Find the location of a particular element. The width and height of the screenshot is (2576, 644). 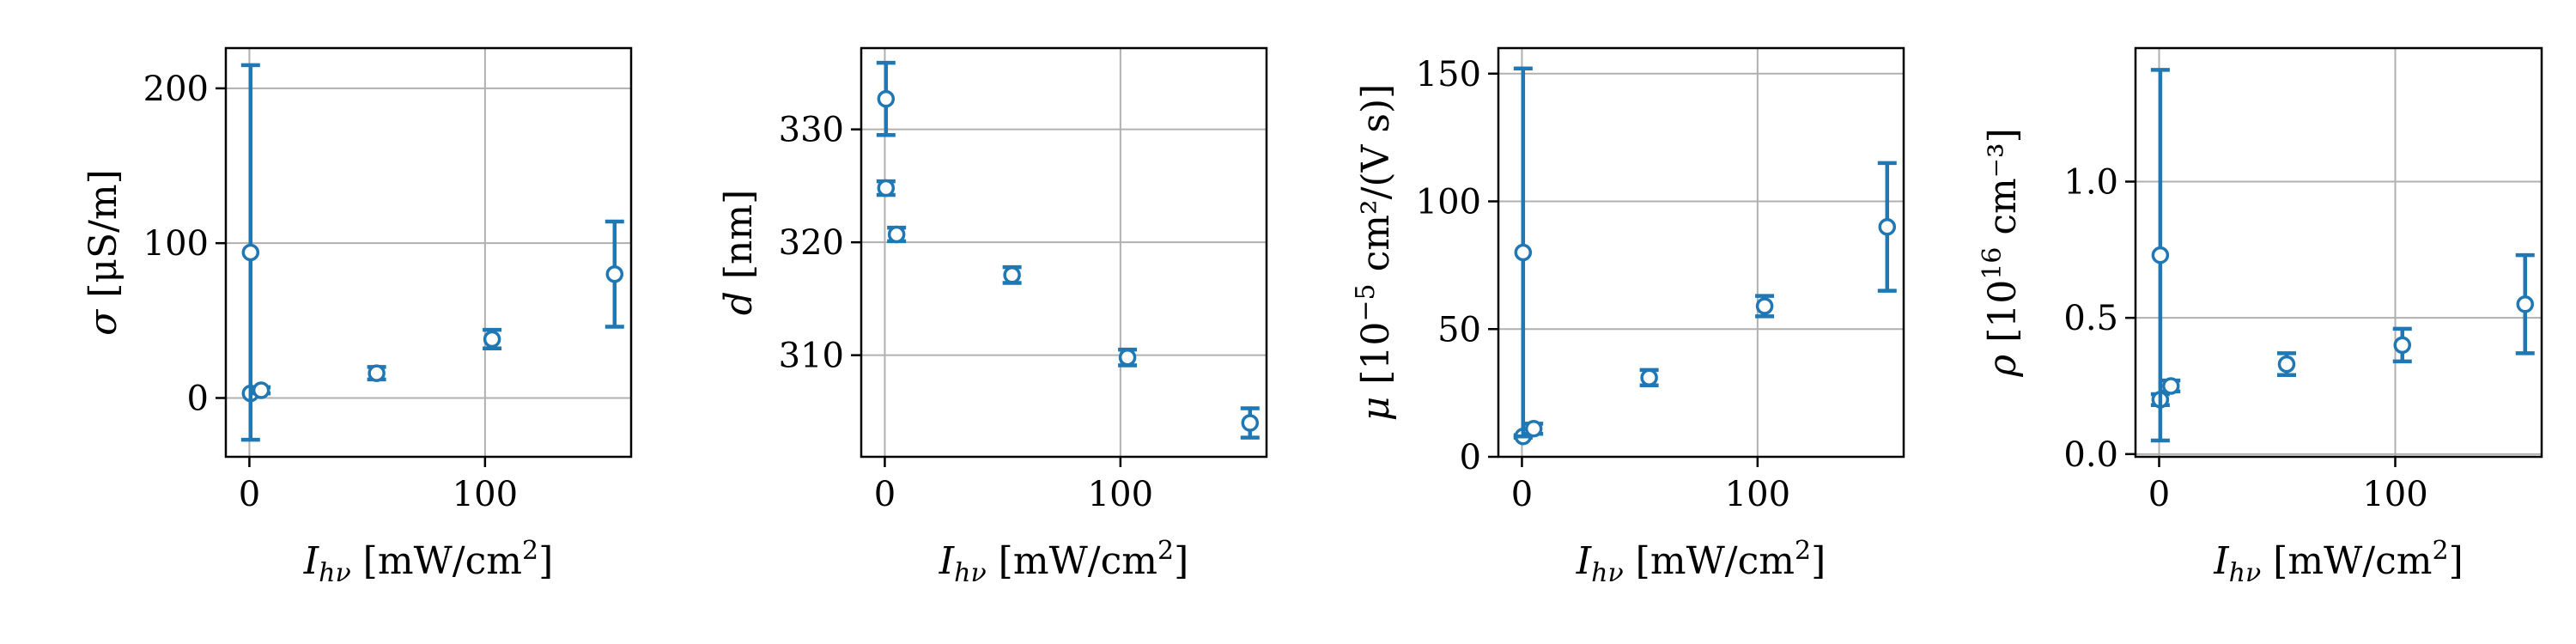

y-axis-label: μ [10−5 cm²/(V s)] is located at coordinates (1374, 253).